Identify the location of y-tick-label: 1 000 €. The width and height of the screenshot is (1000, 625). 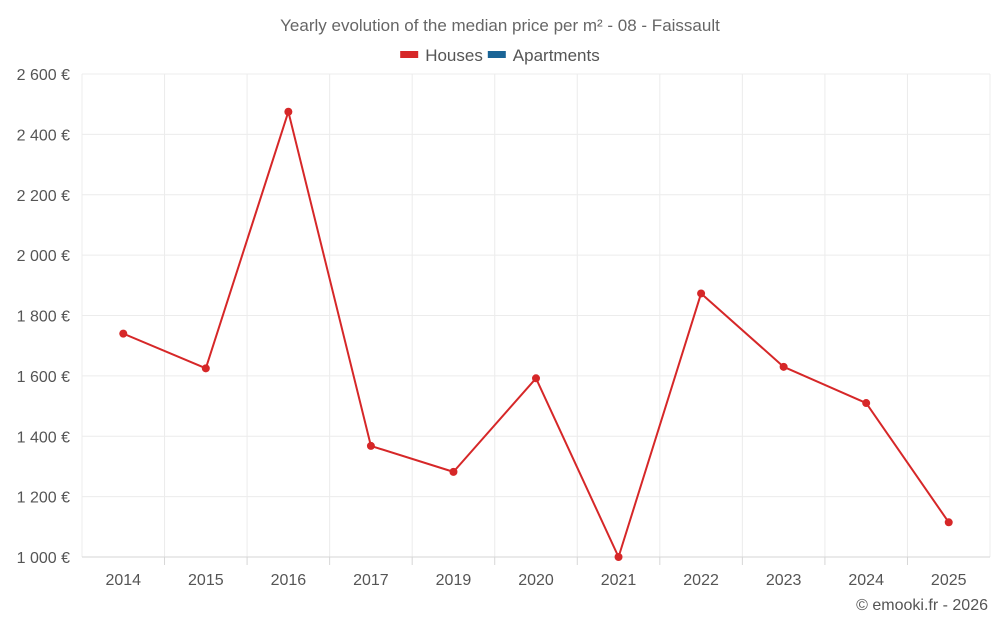
(43, 558).